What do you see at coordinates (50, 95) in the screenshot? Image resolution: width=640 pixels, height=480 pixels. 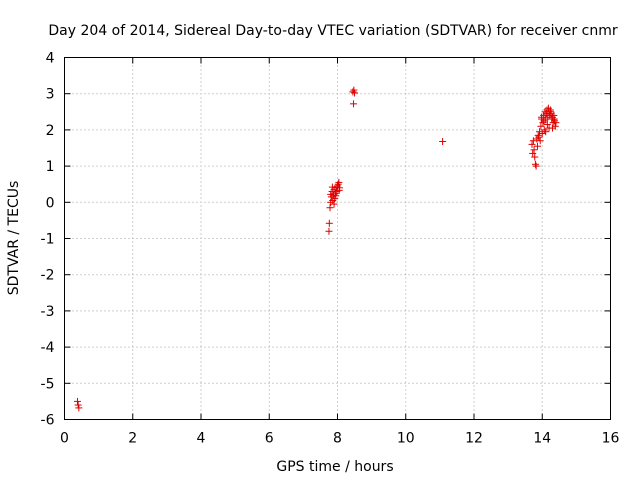 I see `y-tick-label: 3` at bounding box center [50, 95].